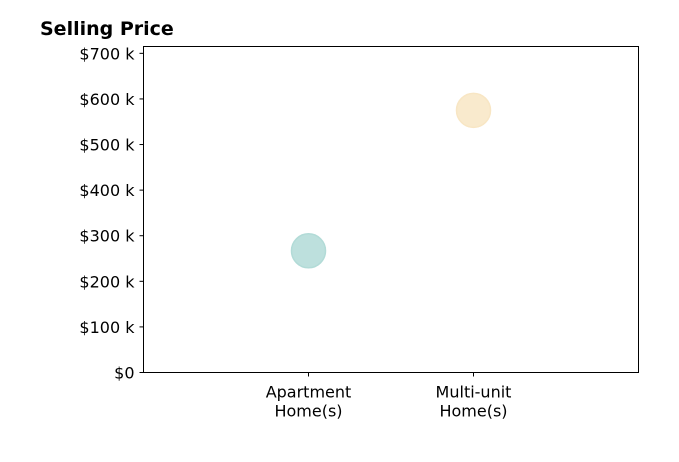 The height and width of the screenshot is (462, 679). Describe the element at coordinates (107, 281) in the screenshot. I see `y-tick-label: $200 k` at that location.